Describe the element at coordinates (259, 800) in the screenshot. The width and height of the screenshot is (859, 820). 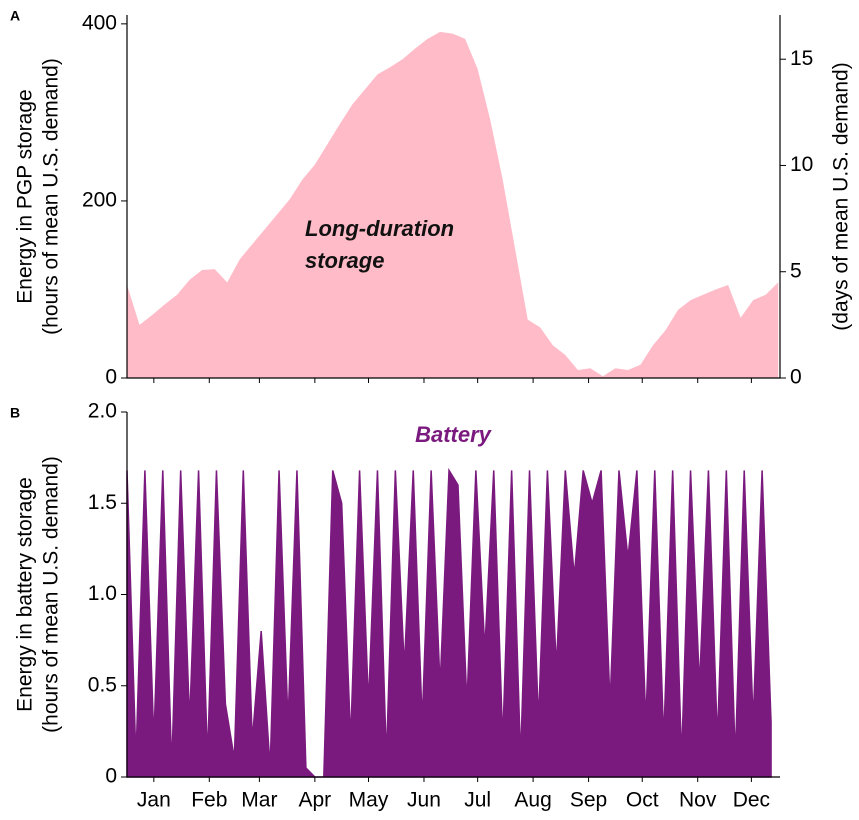
I see `x-tick-label: Mar` at that location.